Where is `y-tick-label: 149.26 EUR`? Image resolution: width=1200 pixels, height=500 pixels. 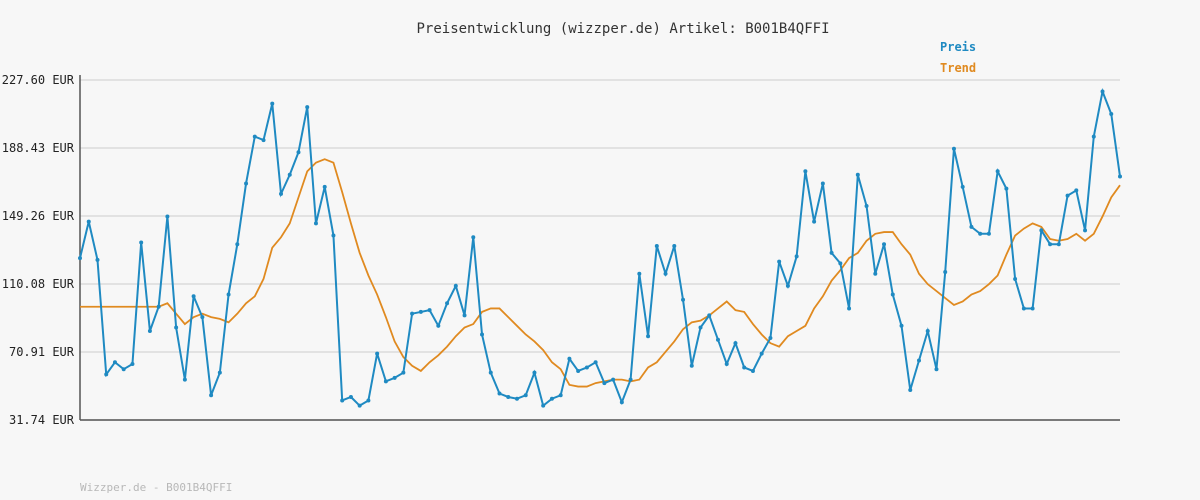 y-tick-label: 149.26 EUR is located at coordinates (38, 216).